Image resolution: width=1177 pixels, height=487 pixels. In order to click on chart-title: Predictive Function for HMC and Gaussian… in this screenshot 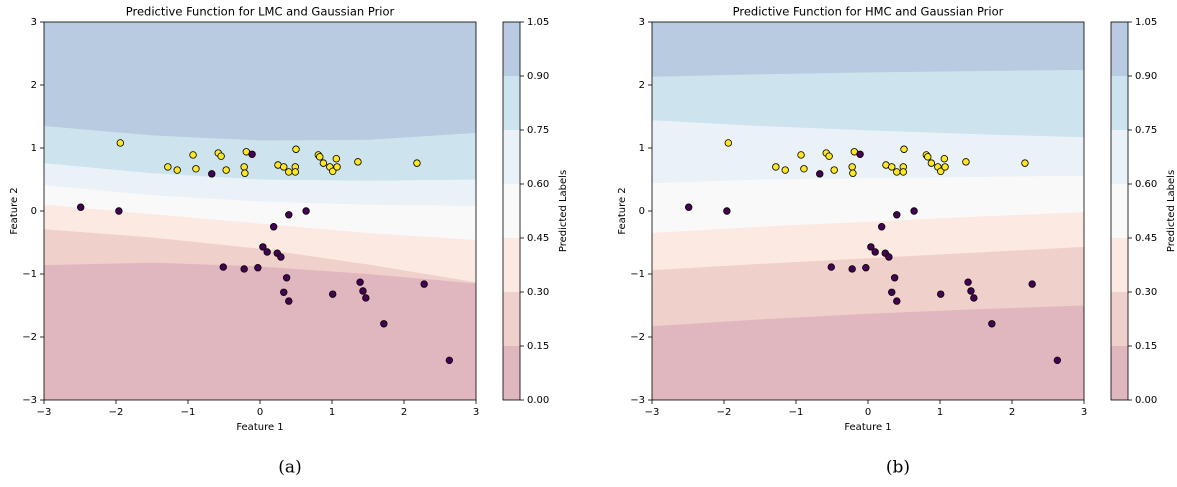, I will do `click(868, 12)`.